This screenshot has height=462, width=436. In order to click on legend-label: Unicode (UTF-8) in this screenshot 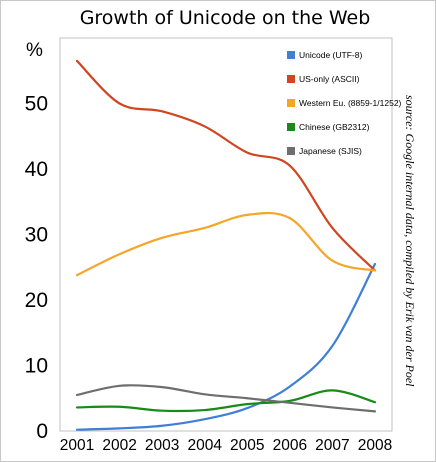, I will do `click(330, 55)`.